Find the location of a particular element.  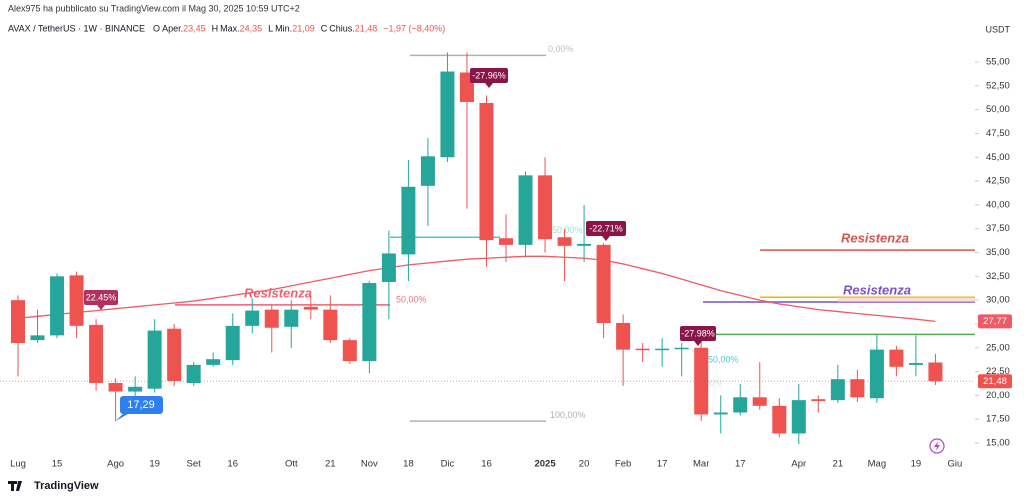

logo: TradingView is located at coordinates (66, 486).